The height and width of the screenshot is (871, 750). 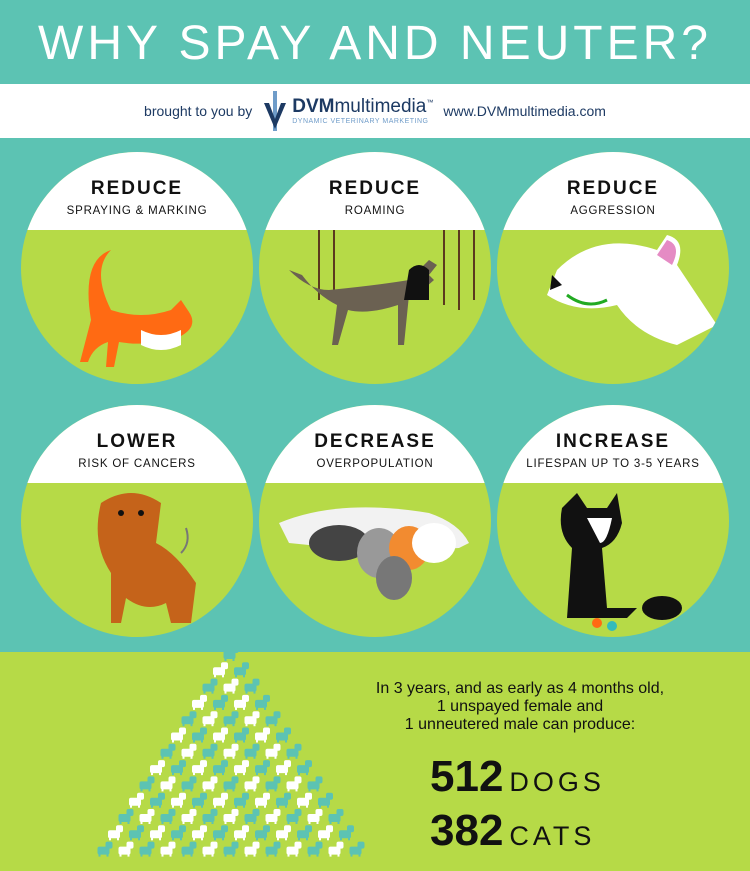 I want to click on benefit-circle-overpopulation: DECREASE OVERPOPULATION, so click(x=375, y=521).